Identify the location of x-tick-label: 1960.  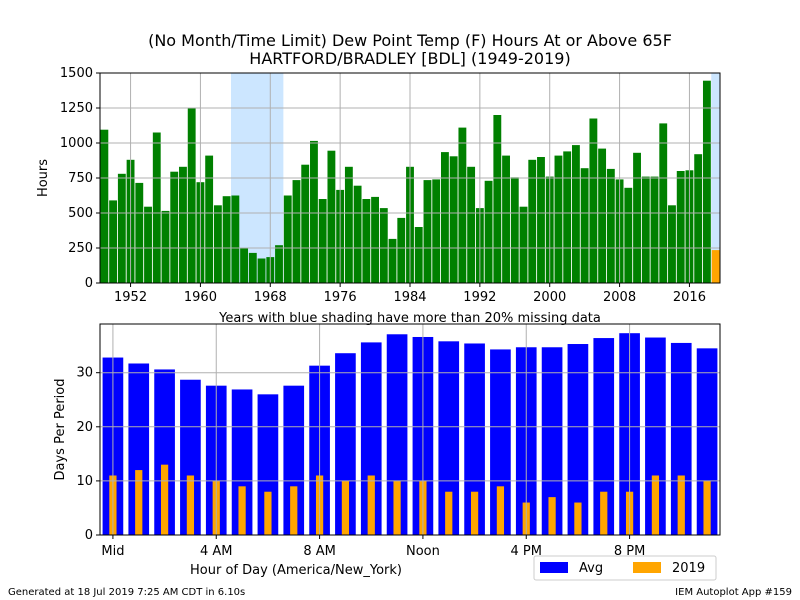
(200, 297).